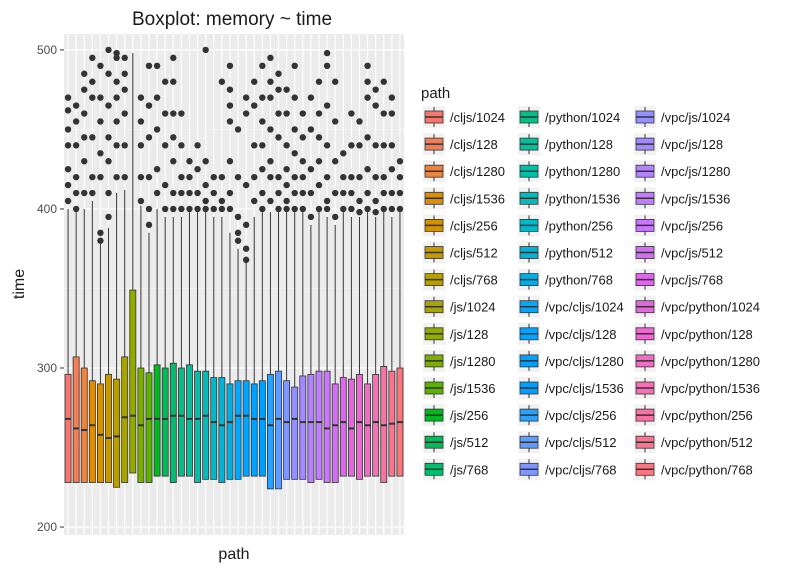  Describe the element at coordinates (582, 117) in the screenshot. I see `legend-label: /python/1024` at that location.